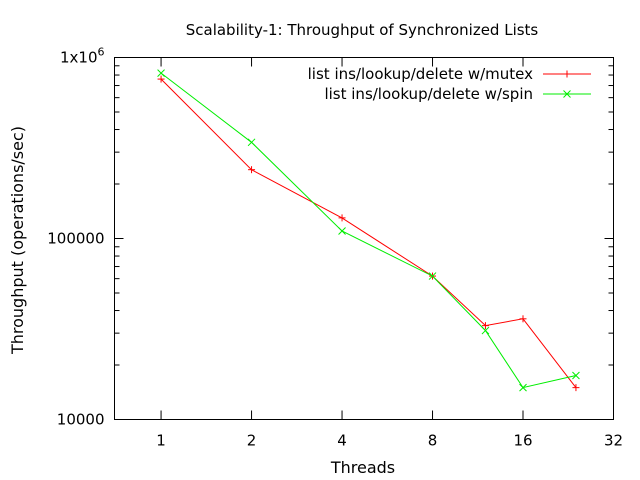 The image size is (640, 480). Describe the element at coordinates (101, 52) in the screenshot. I see `y-tick-label-superscript: 6` at that location.